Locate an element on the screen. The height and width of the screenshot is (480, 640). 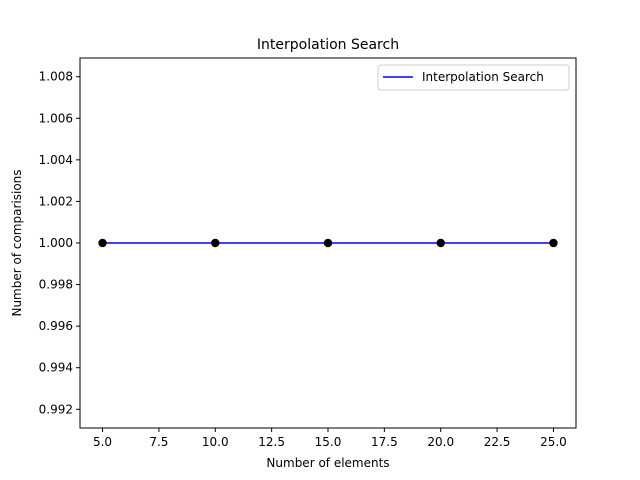
x-tick-label: 17.5 is located at coordinates (384, 442).